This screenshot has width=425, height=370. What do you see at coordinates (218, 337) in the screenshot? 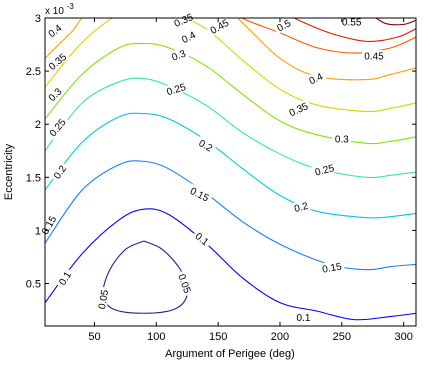
I see `x-tick-label: 150` at bounding box center [218, 337].